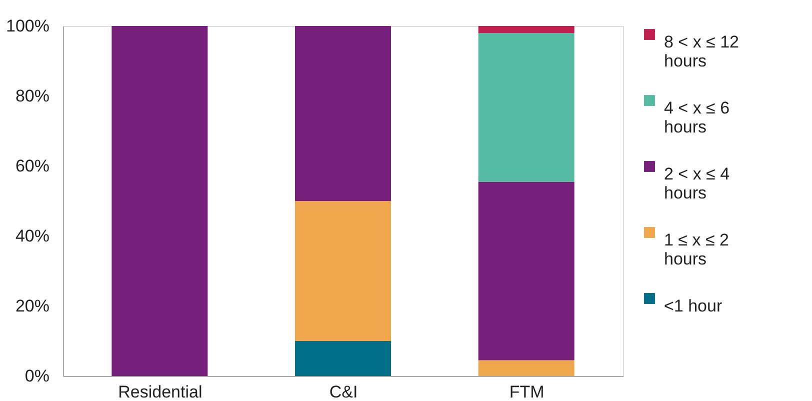 This screenshot has width=812, height=401. What do you see at coordinates (32, 166) in the screenshot?
I see `y-tick-label: 60%` at bounding box center [32, 166].